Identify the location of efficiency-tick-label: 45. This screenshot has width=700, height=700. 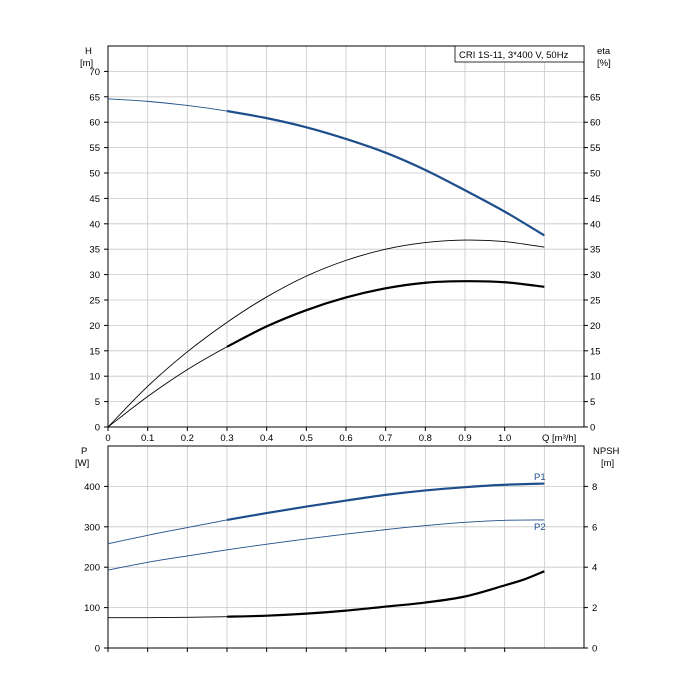
(595, 199).